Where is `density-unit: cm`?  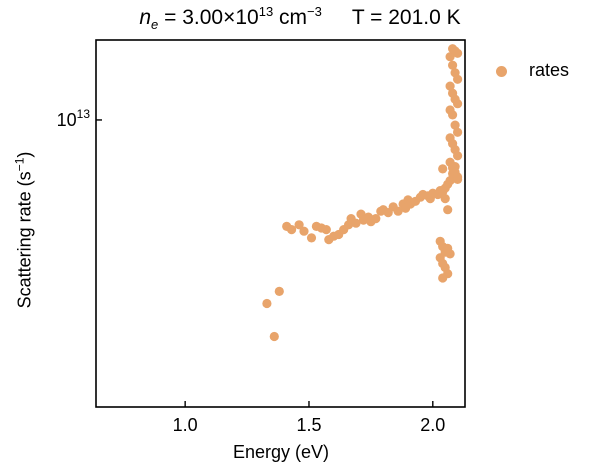
density-unit: cm is located at coordinates (290, 17).